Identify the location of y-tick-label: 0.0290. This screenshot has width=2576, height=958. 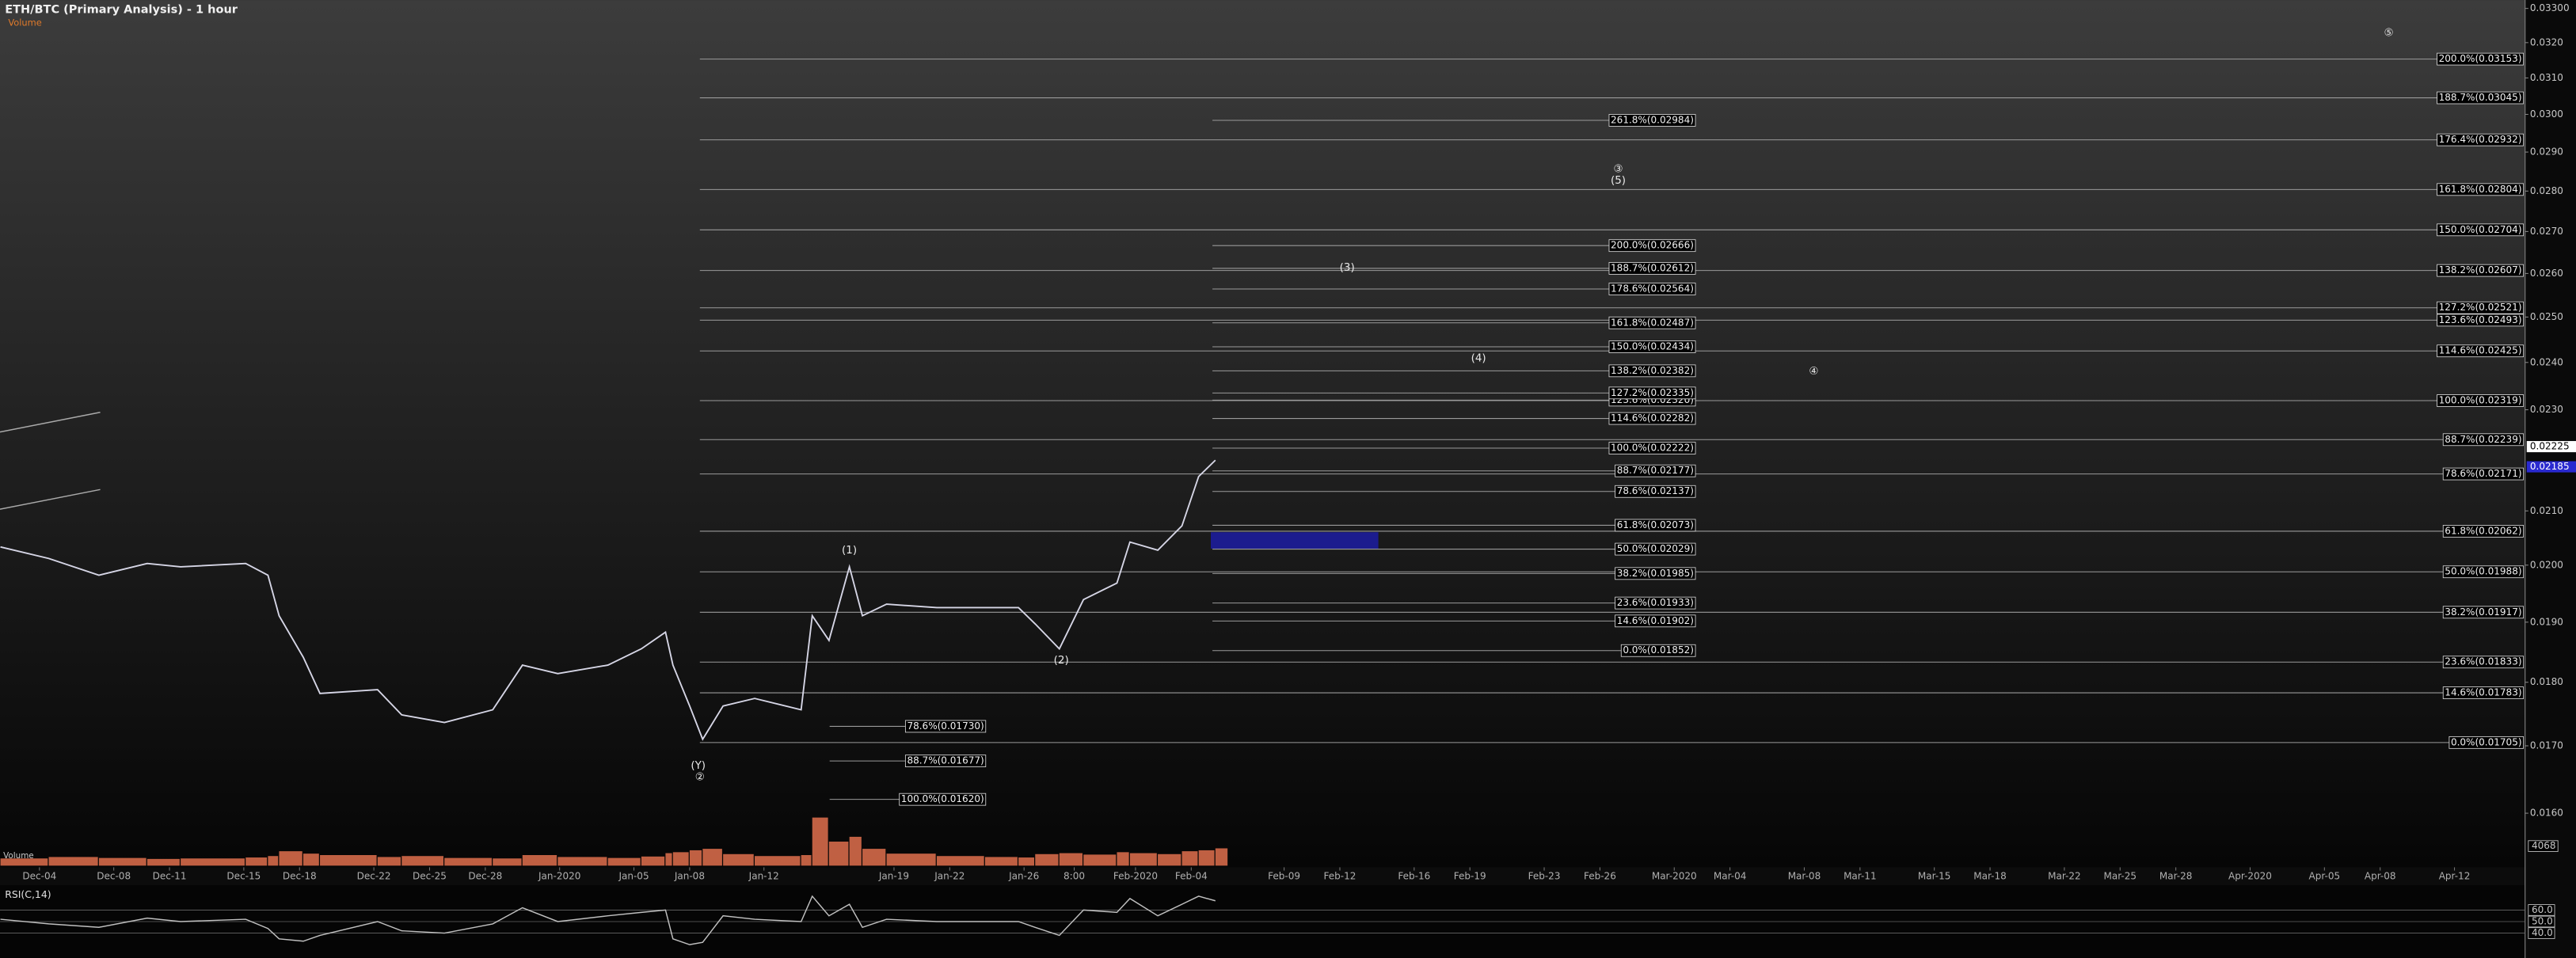
(2546, 152).